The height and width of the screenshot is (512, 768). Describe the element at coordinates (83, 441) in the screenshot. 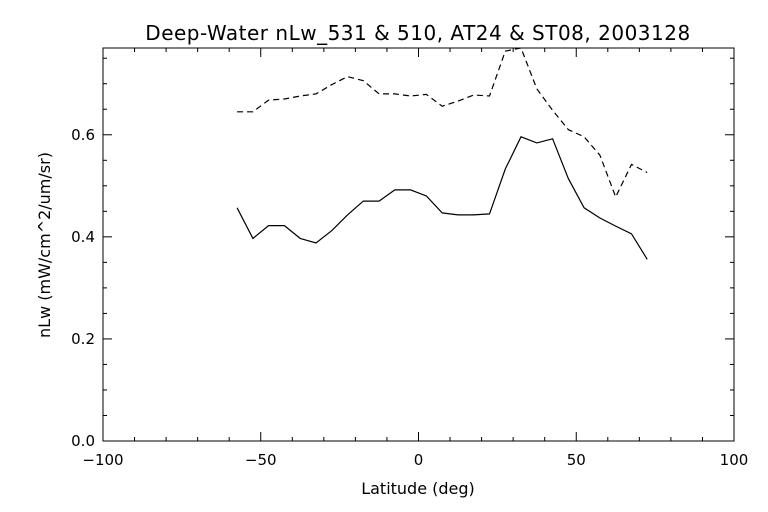

I see `y-tick-label: 0.0` at that location.